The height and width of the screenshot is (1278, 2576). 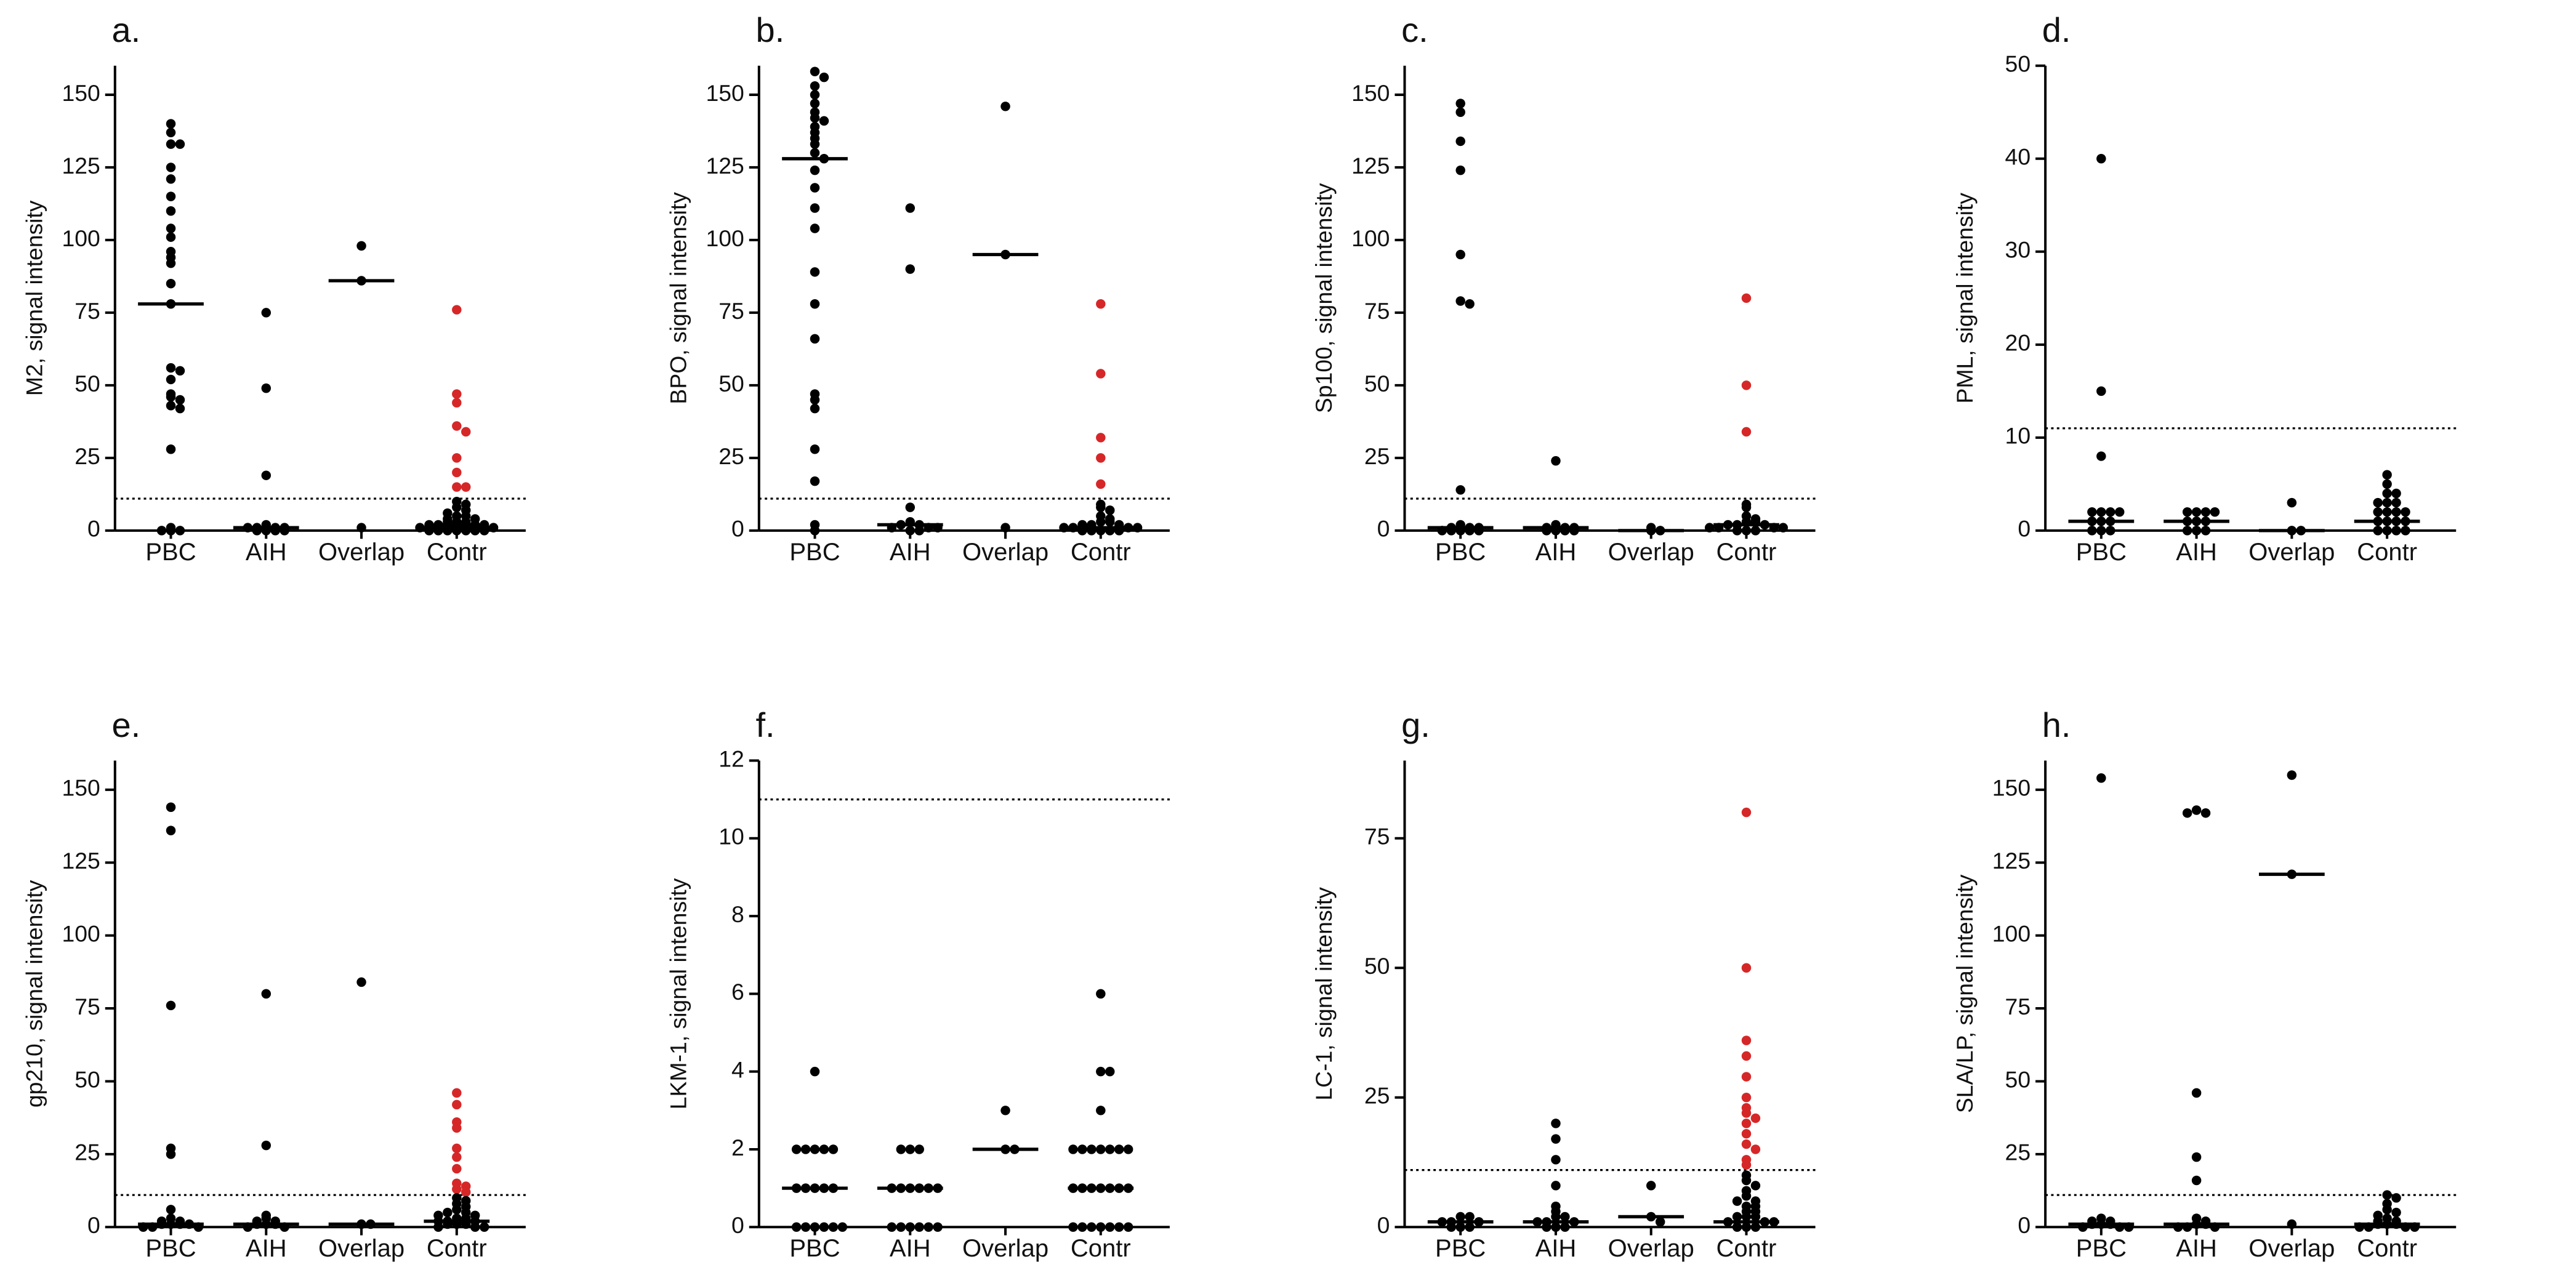 What do you see at coordinates (87, 1152) in the screenshot?
I see `y-tick-label: 25` at bounding box center [87, 1152].